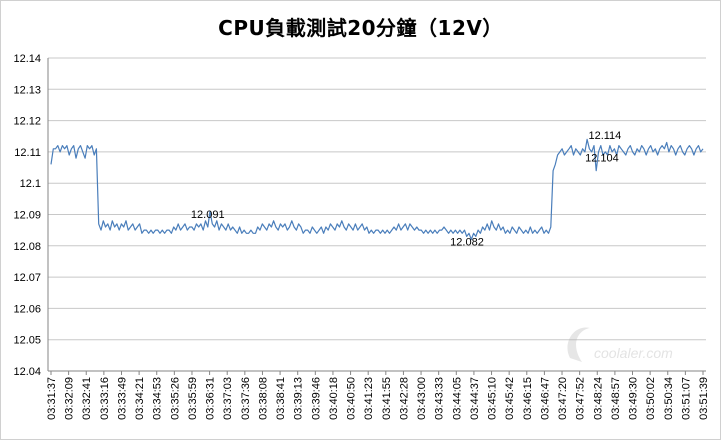 Image resolution: width=721 pixels, height=440 pixels. What do you see at coordinates (651, 398) in the screenshot?
I see `x-tick-label: 03:50:02` at bounding box center [651, 398].